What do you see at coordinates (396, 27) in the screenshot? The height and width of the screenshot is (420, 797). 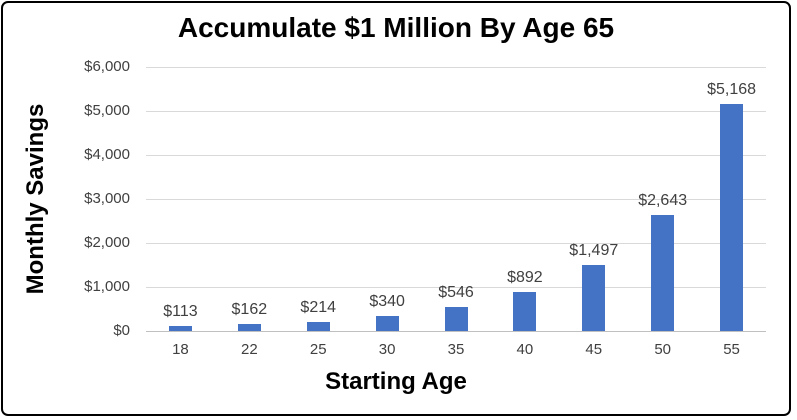 I see `chart-title: Accumulate $1 Million By Age 65` at bounding box center [396, 27].